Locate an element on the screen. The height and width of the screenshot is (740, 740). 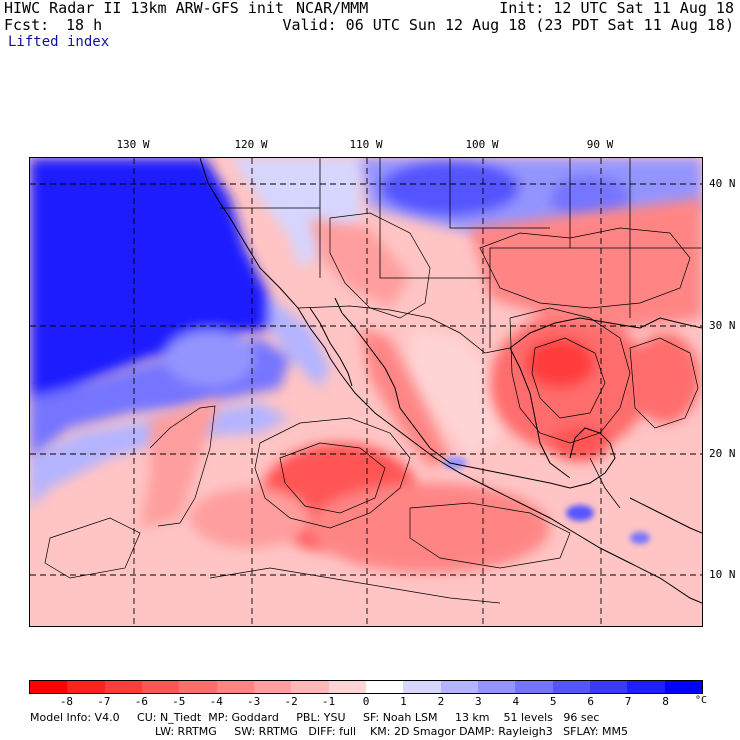
colorbar-tick-label: 8 is located at coordinates (665, 701).